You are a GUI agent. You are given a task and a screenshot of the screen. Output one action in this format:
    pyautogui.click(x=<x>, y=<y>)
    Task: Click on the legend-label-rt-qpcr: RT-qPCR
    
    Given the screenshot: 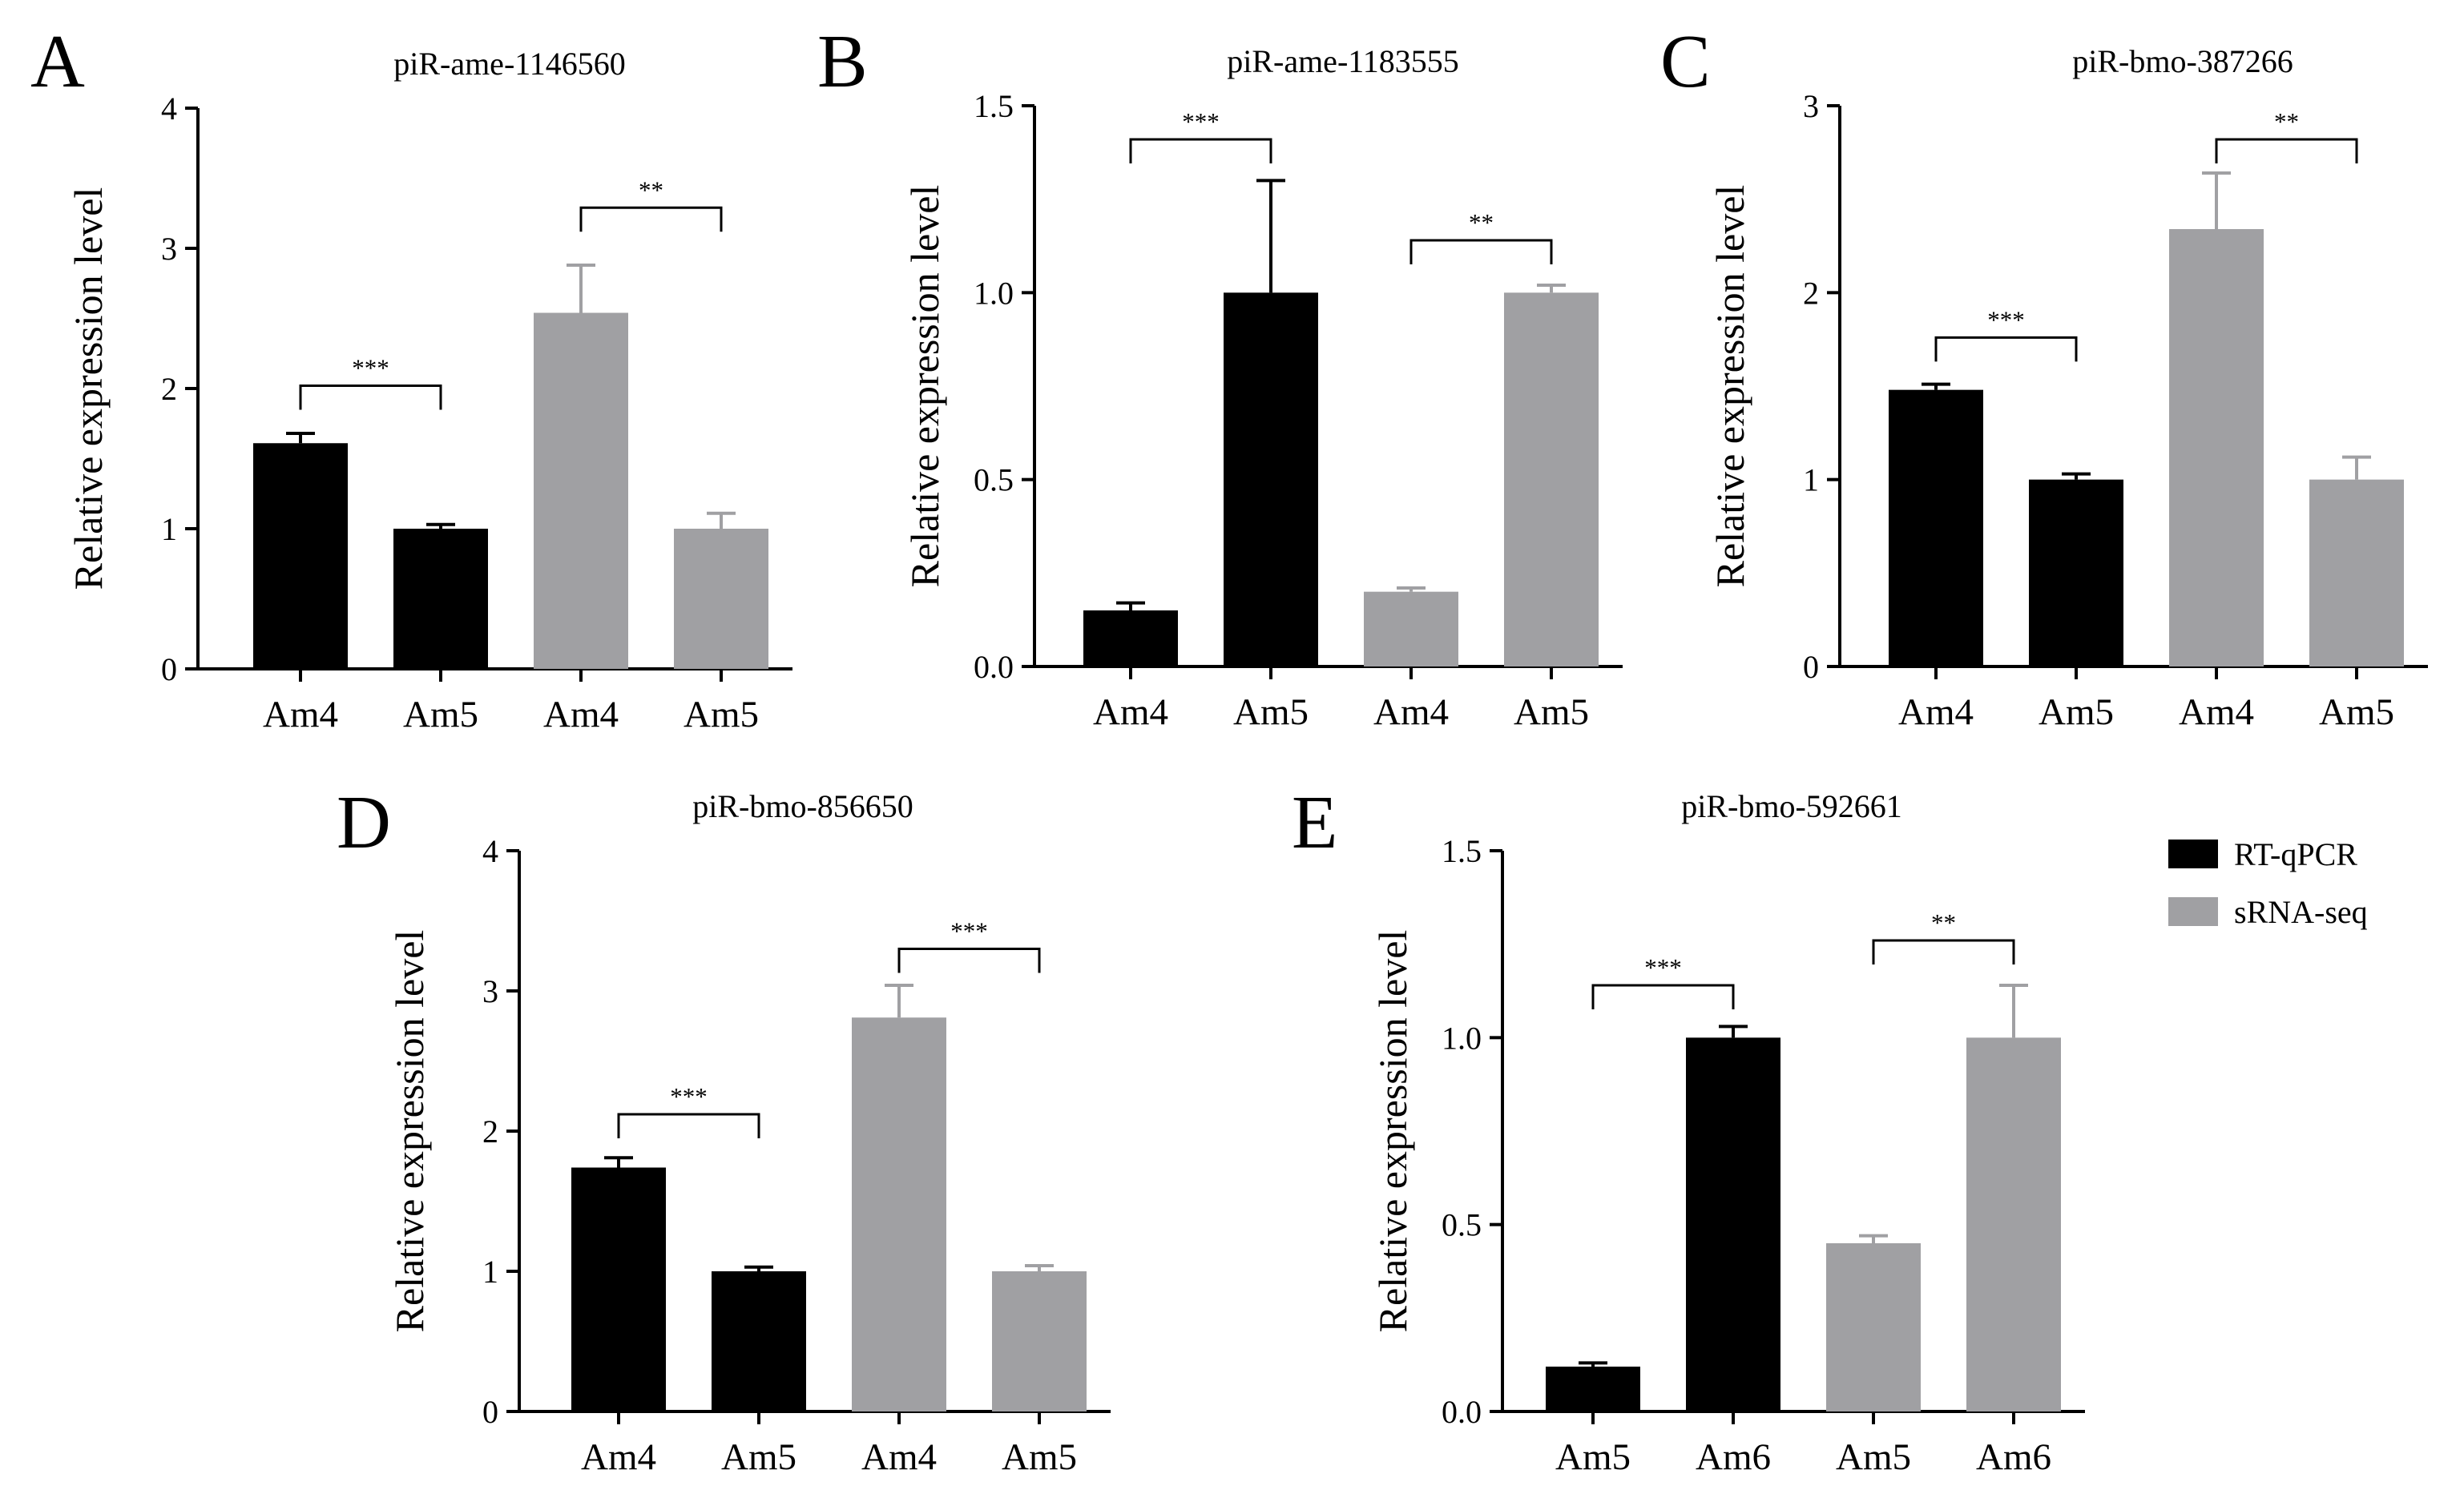 What is the action you would take?
    pyautogui.click(x=2295, y=854)
    